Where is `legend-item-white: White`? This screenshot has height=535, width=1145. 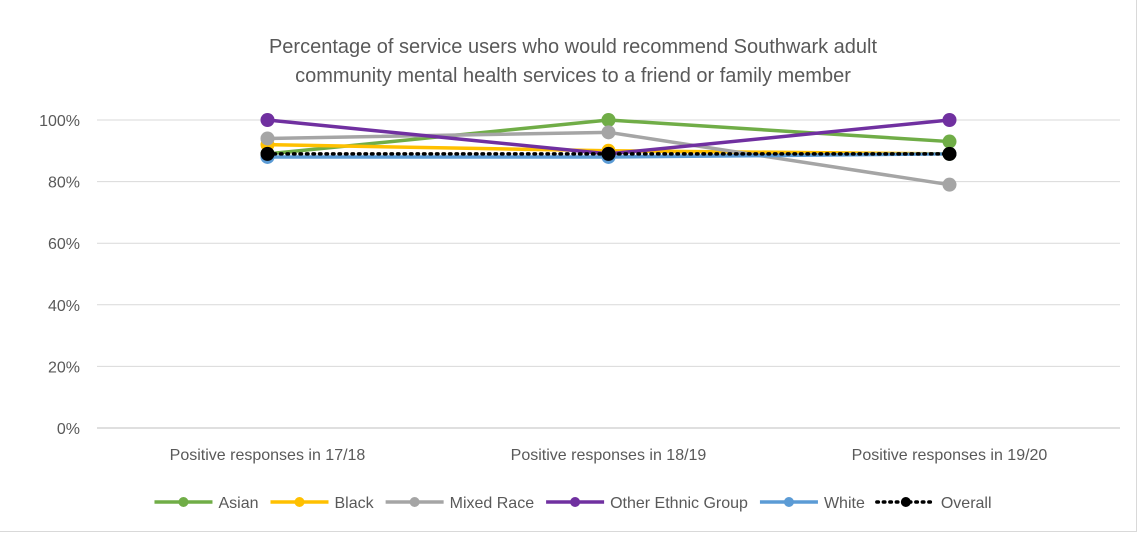
legend-item-white: White is located at coordinates (812, 503).